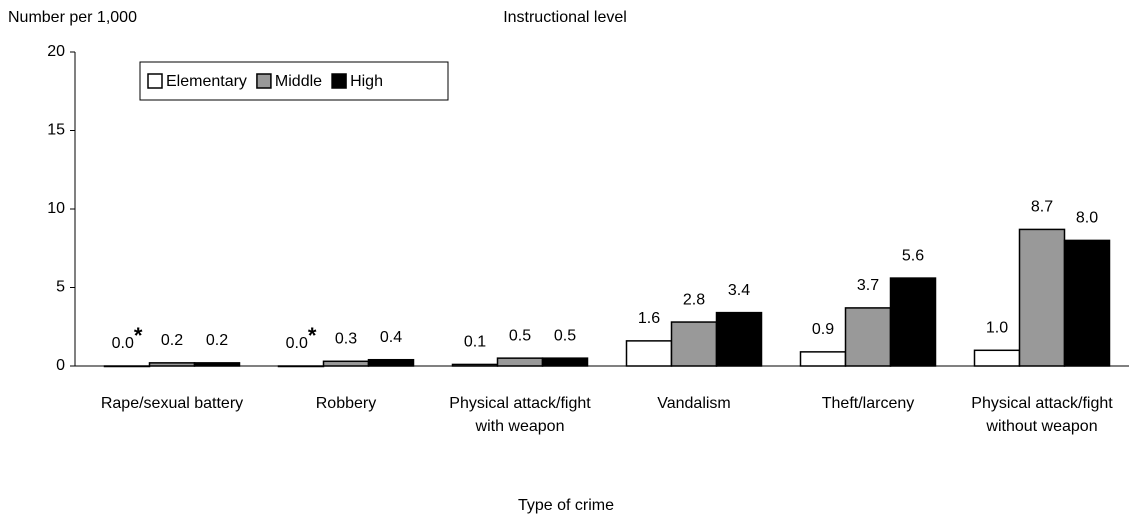 The image size is (1133, 521). What do you see at coordinates (565, 17) in the screenshot?
I see `legend-title: Instructional level` at bounding box center [565, 17].